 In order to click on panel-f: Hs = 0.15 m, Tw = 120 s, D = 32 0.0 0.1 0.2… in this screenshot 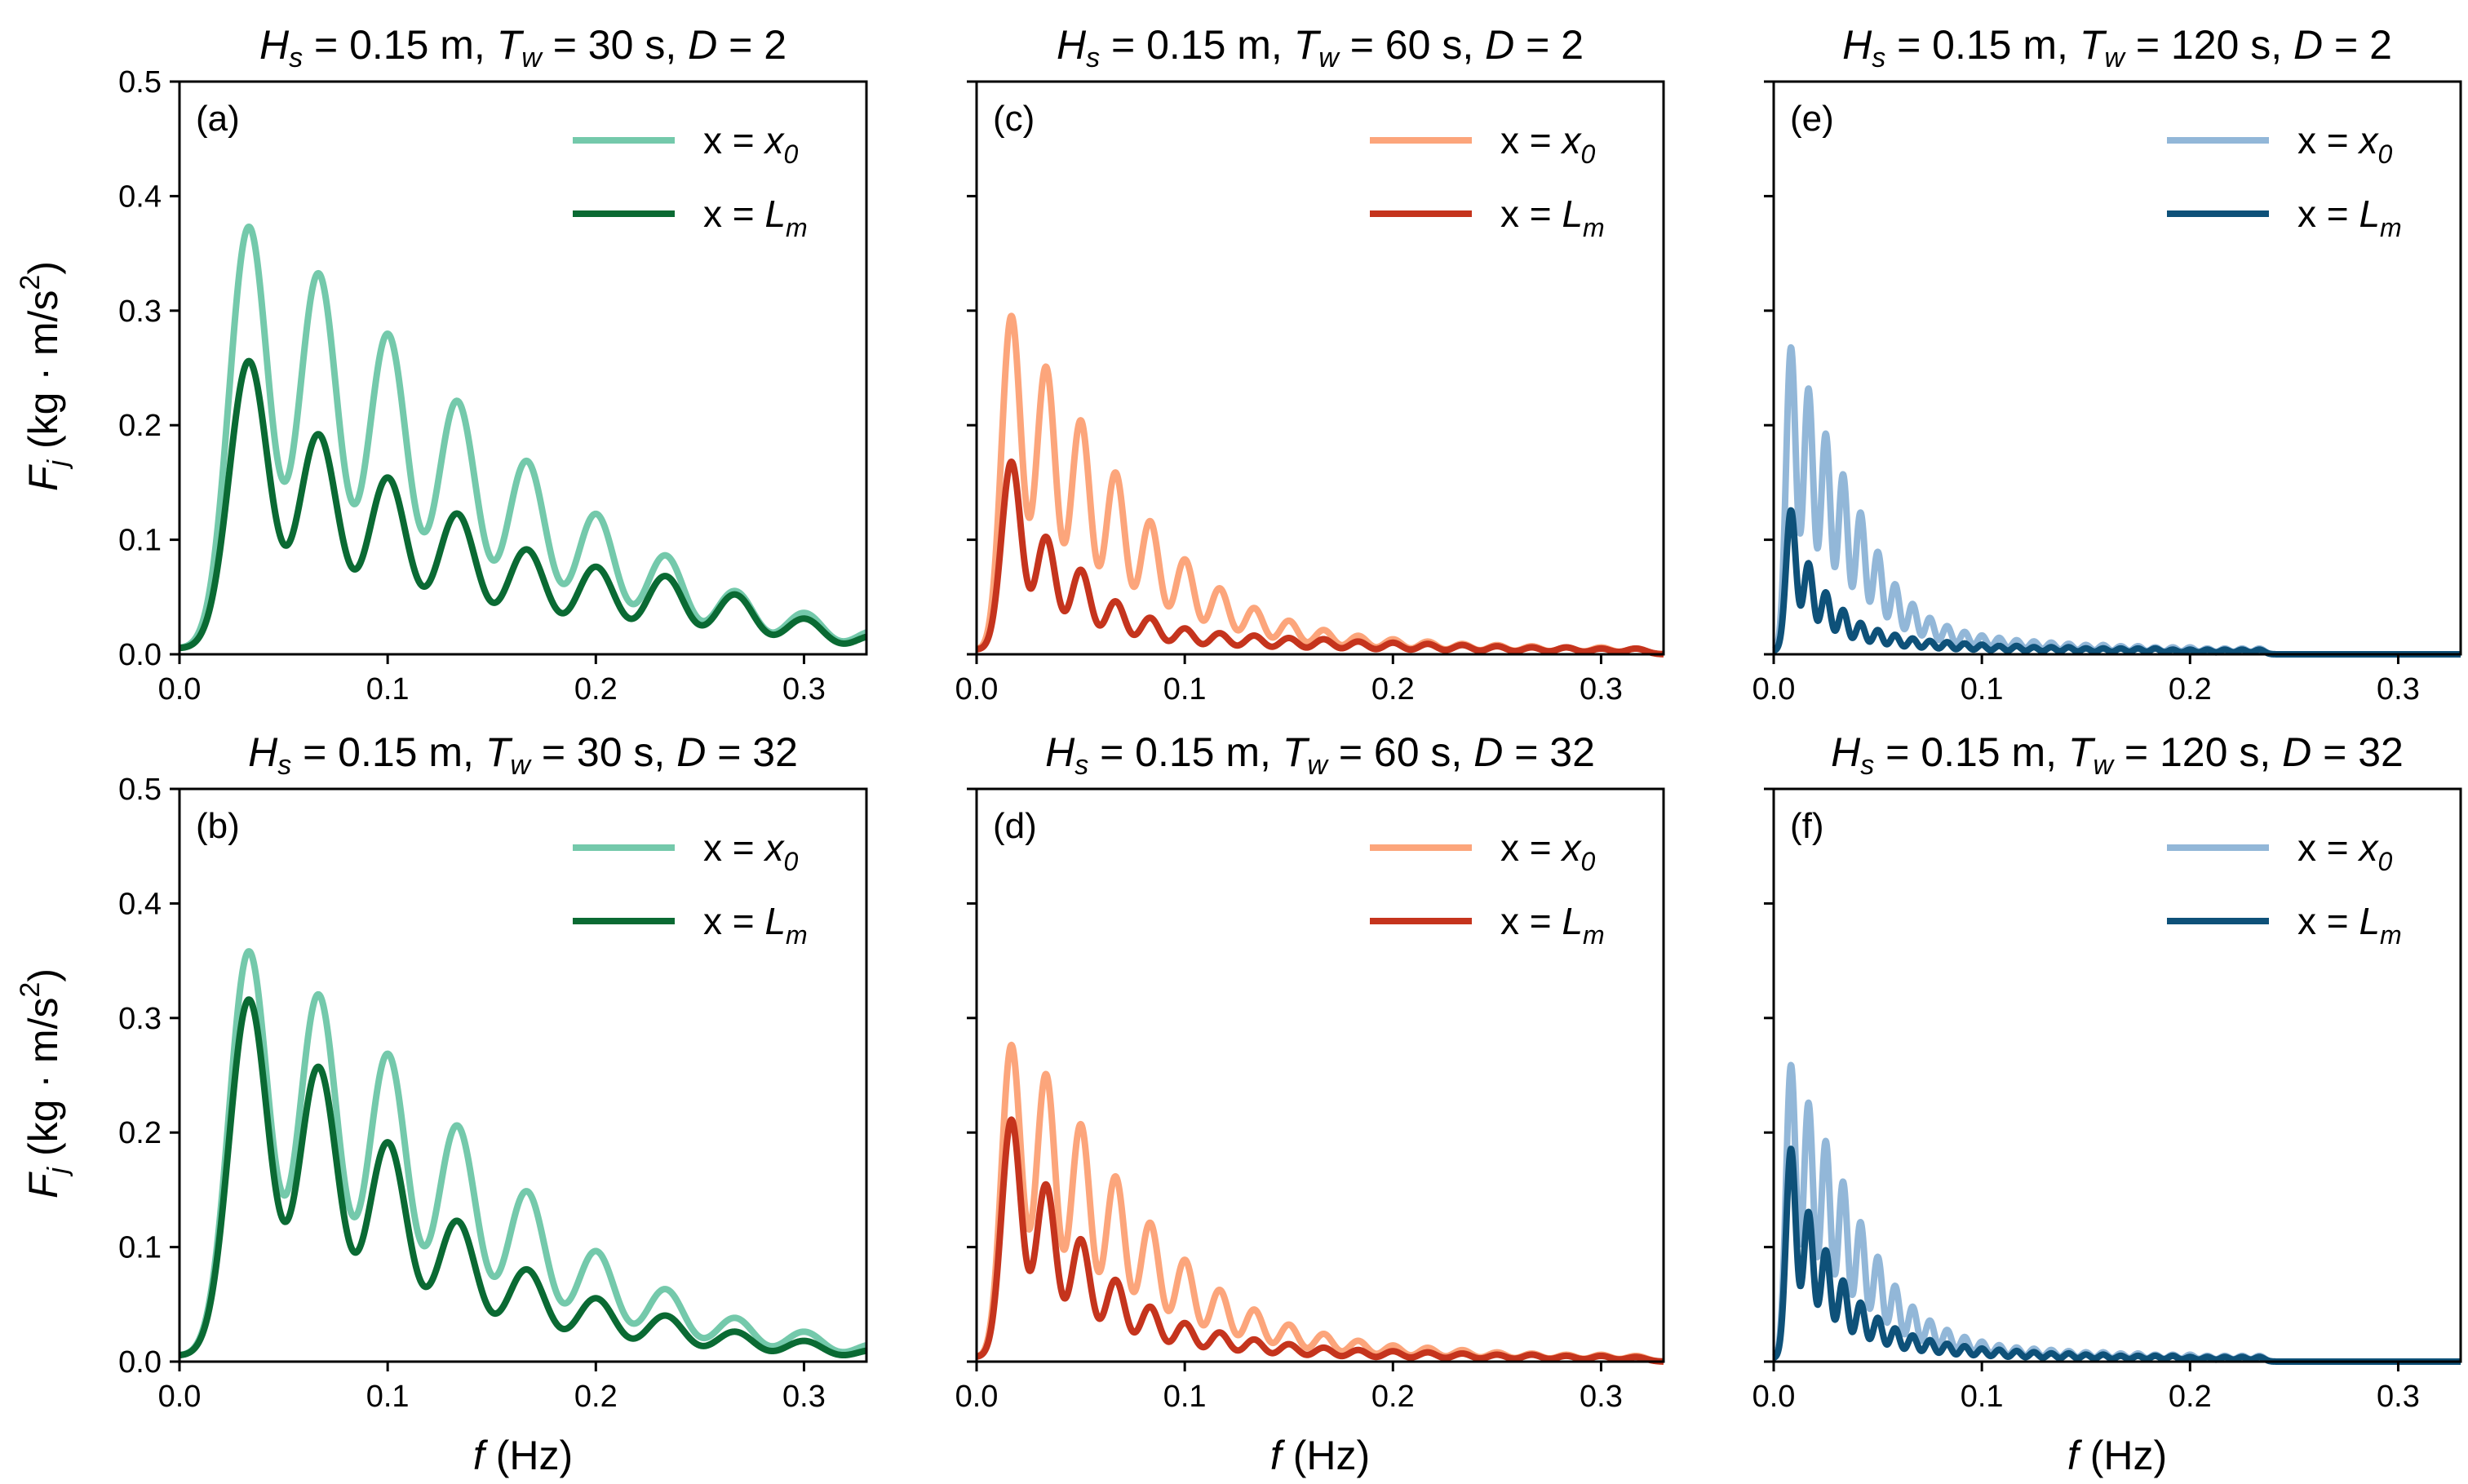, I will do `click(2108, 1103)`.